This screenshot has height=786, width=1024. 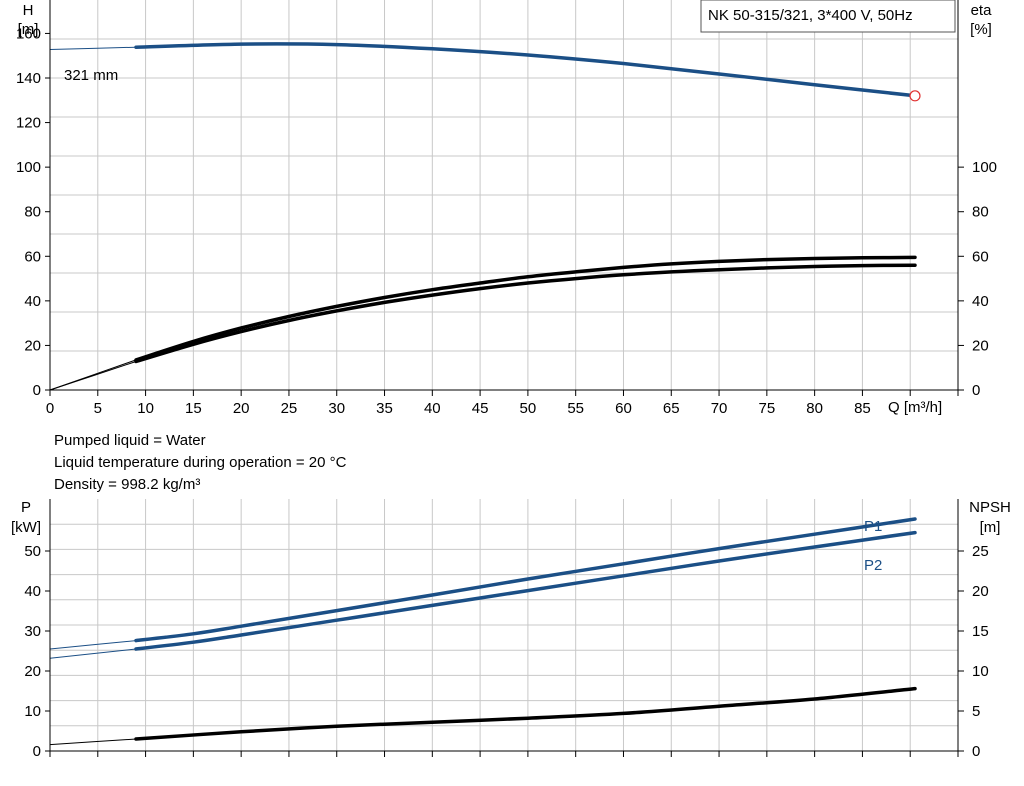 I want to click on tick-label-eta: 100, so click(x=984, y=167).